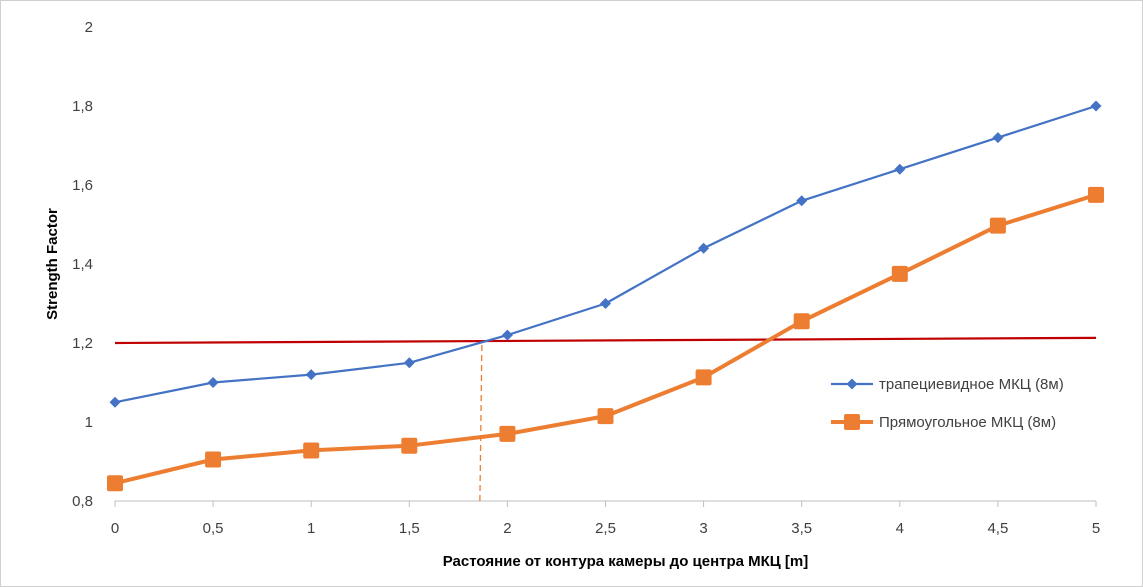  Describe the element at coordinates (801, 528) in the screenshot. I see `x-tick-label: 3,5` at that location.